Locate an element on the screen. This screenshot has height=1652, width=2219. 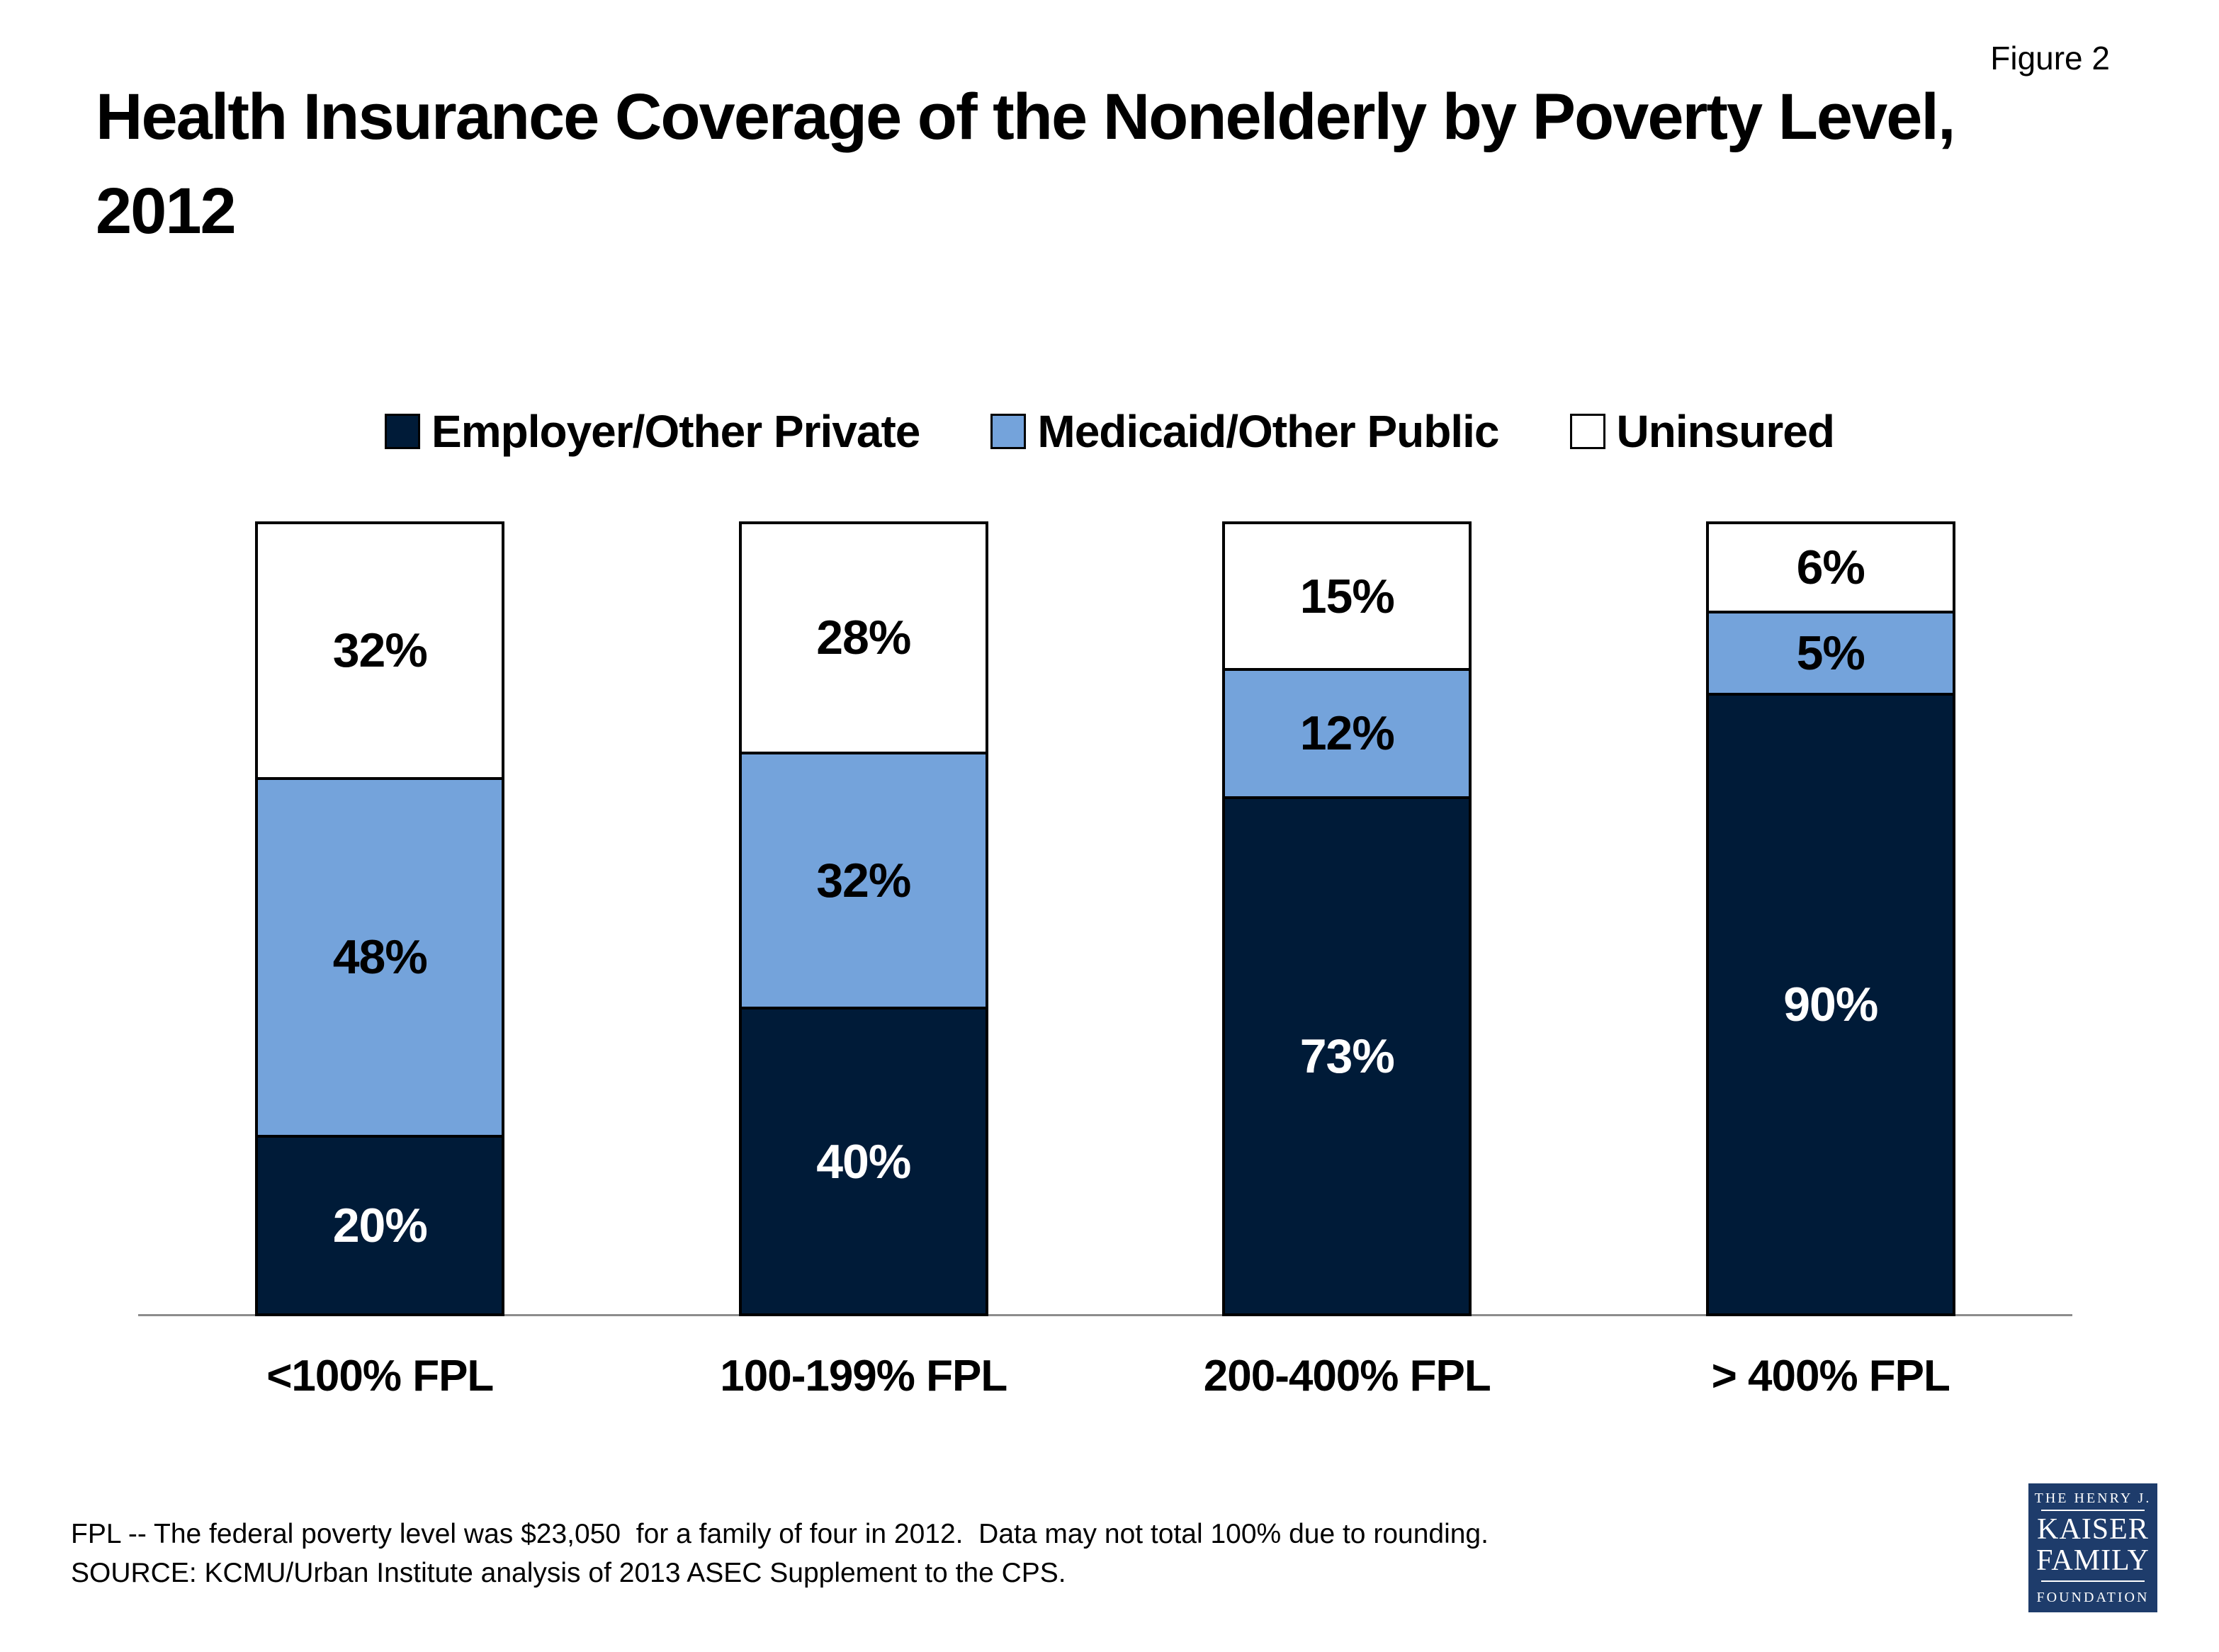
bar-segment-uninsured: 15% is located at coordinates (1347, 597).